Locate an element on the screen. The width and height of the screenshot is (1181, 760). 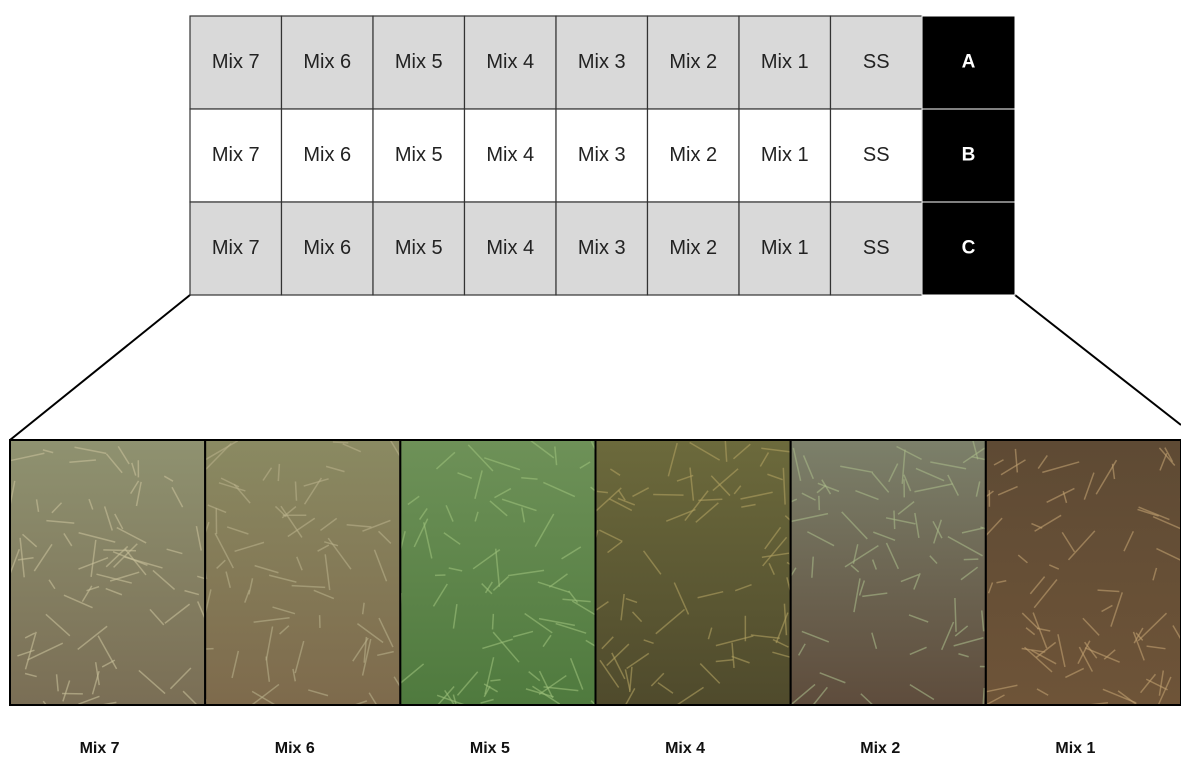
cell-label: Mix 5 is located at coordinates (419, 155).